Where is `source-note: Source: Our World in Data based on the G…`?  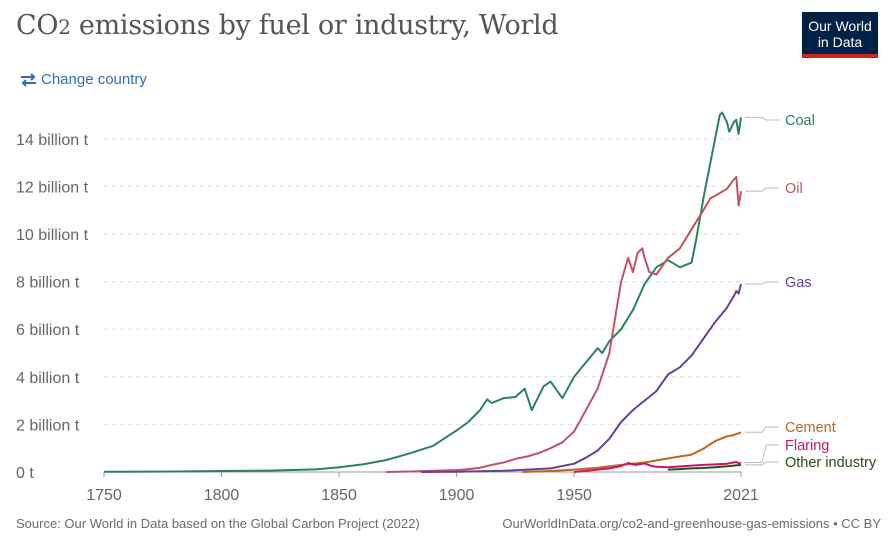 source-note: Source: Our World in Data based on the G… is located at coordinates (218, 523).